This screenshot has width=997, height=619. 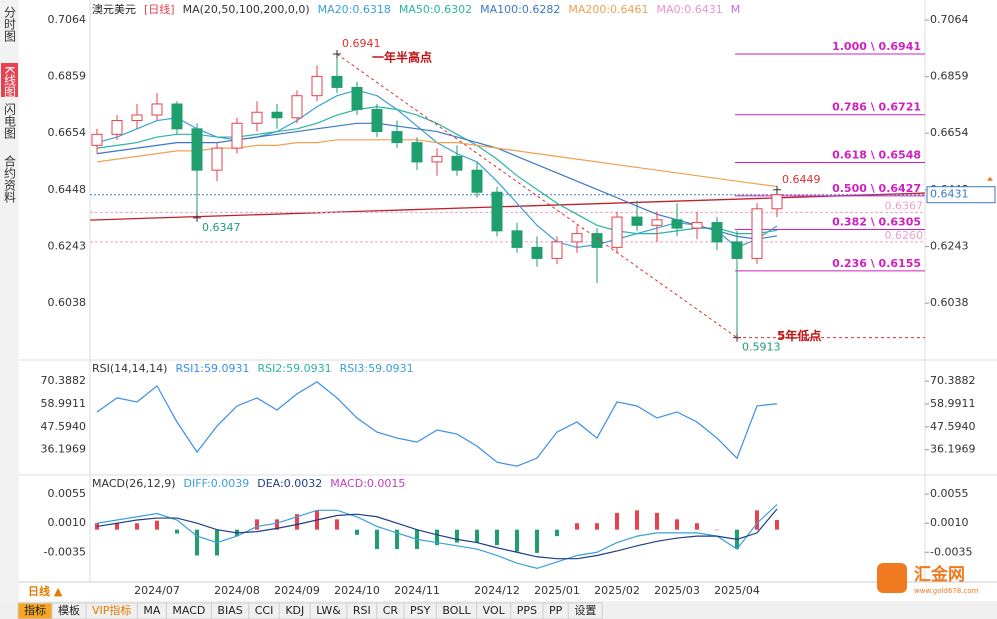 I want to click on toolbar-button, so click(x=585, y=610).